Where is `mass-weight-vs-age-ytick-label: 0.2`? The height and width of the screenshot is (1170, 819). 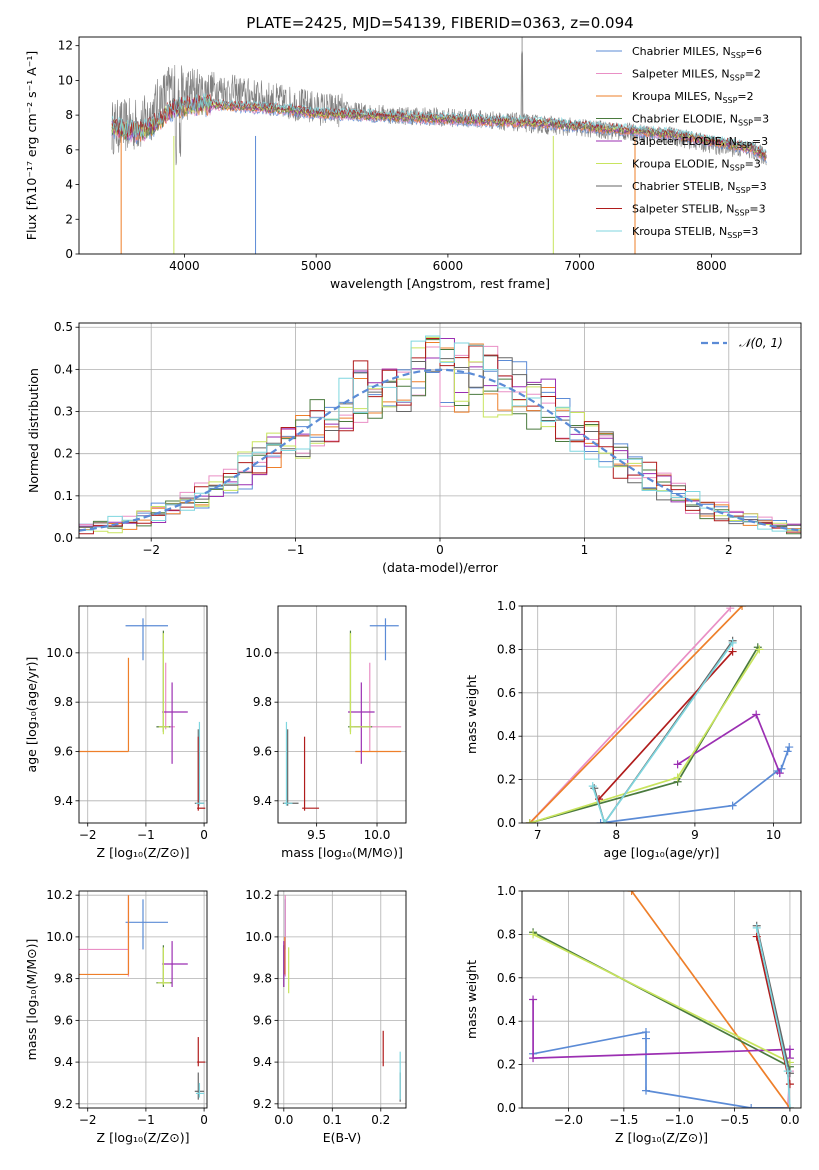
mass-weight-vs-age-ytick-label: 0.2 is located at coordinates (506, 780).